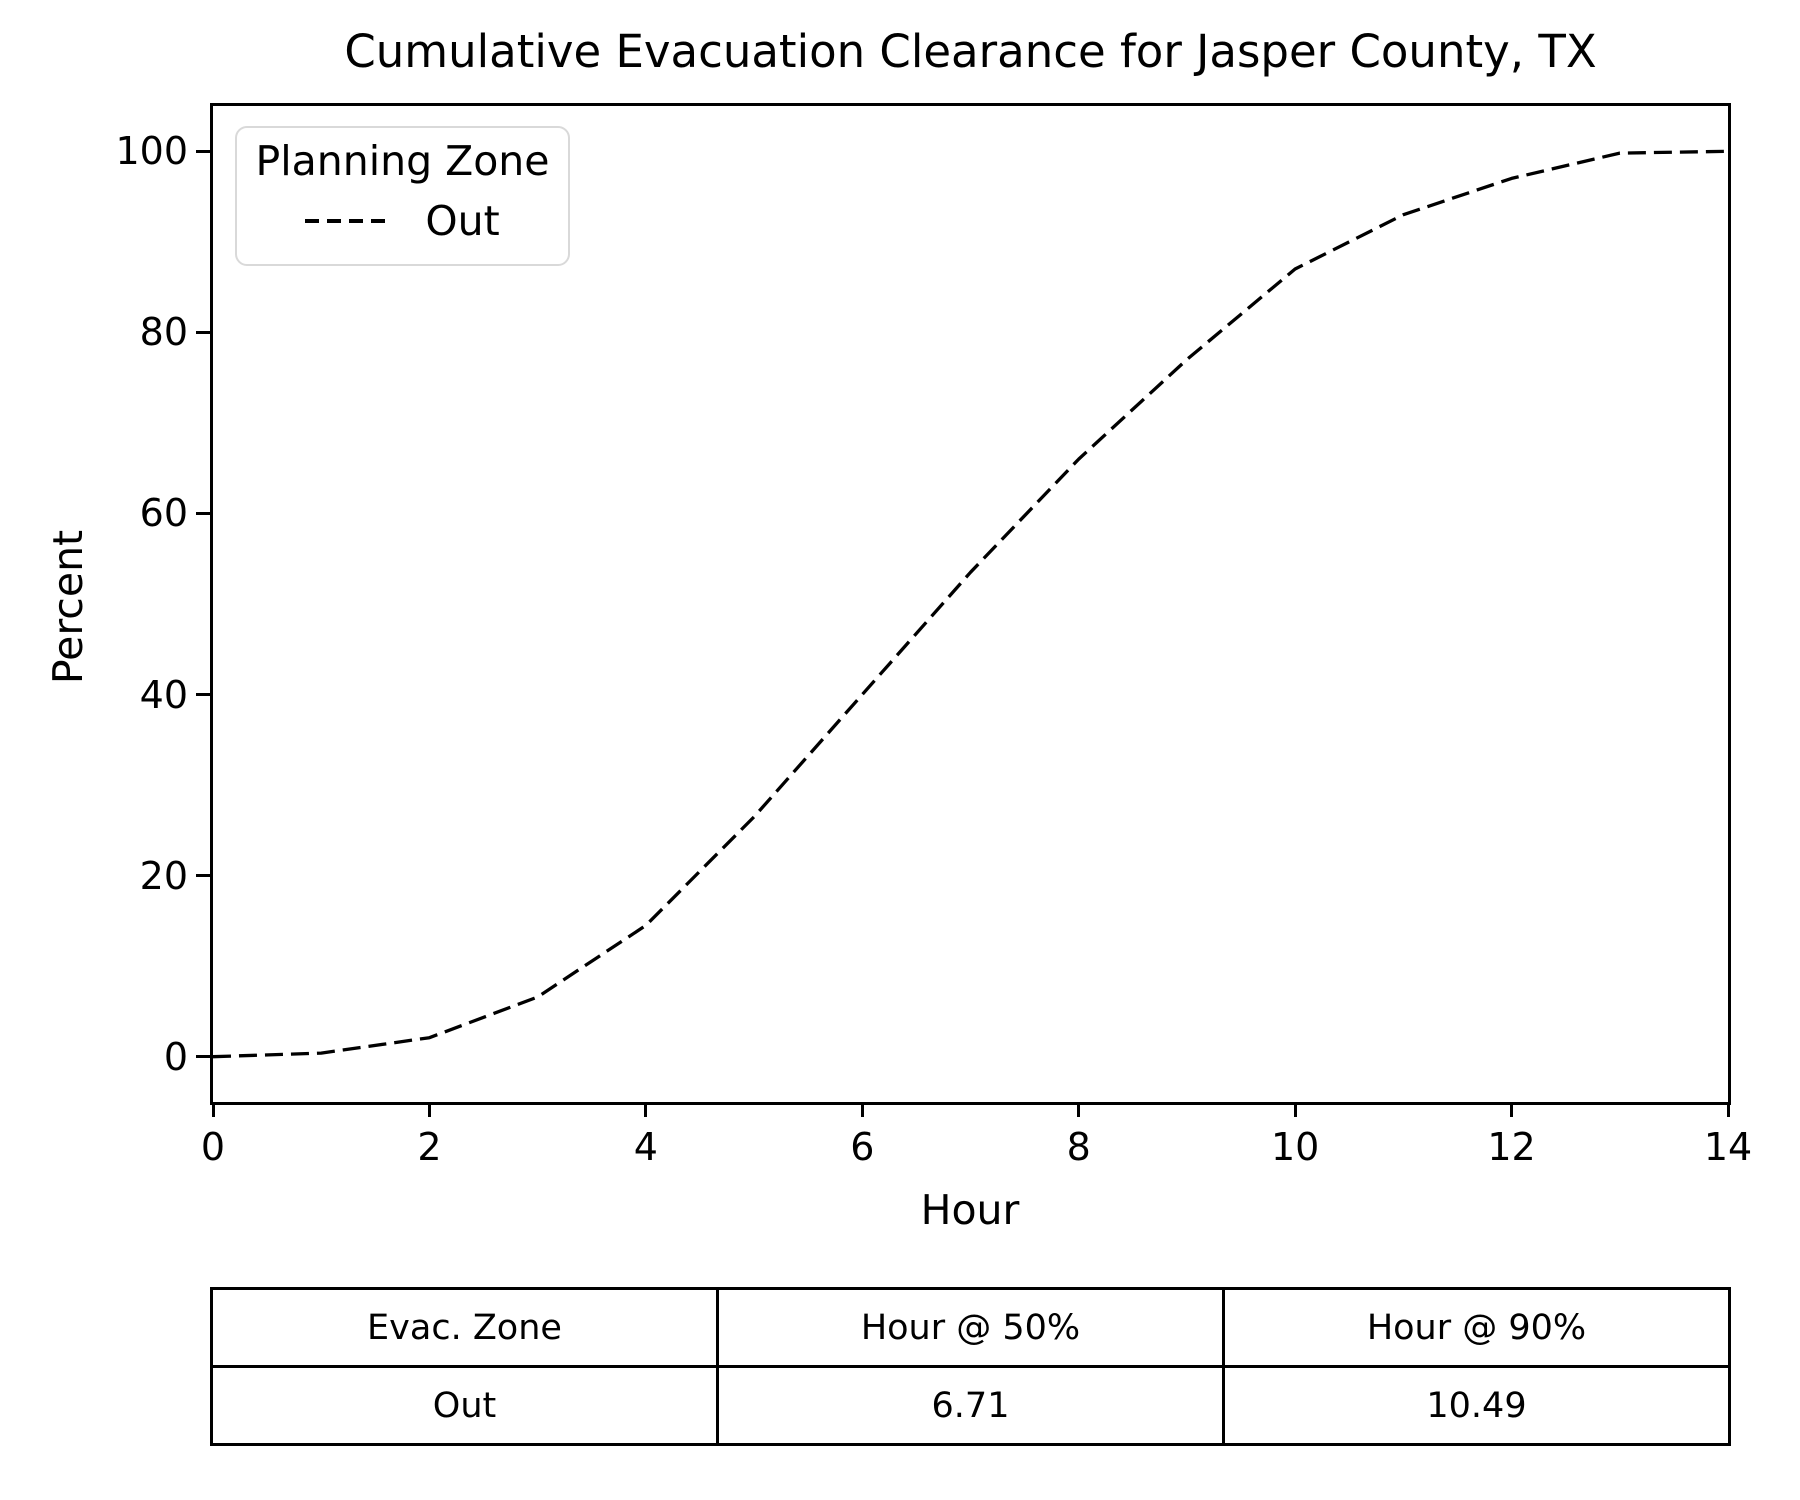 This screenshot has height=1500, width=1800. Describe the element at coordinates (402, 196) in the screenshot. I see `legend: Planning Zone Out` at that location.